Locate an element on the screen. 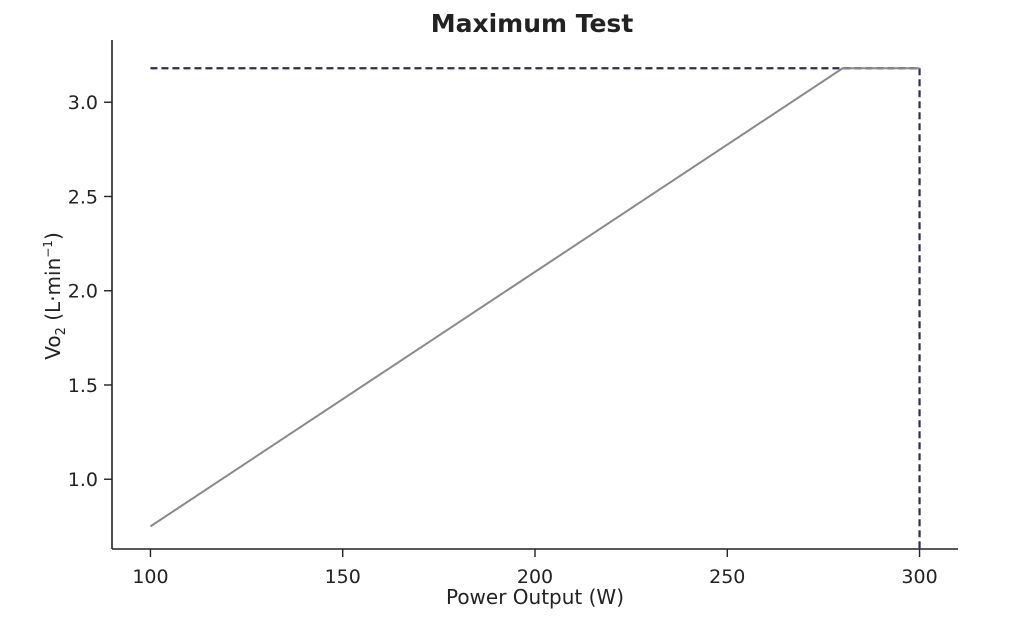  y-axis-label: Vo2 (L·min−1) is located at coordinates (55, 296).